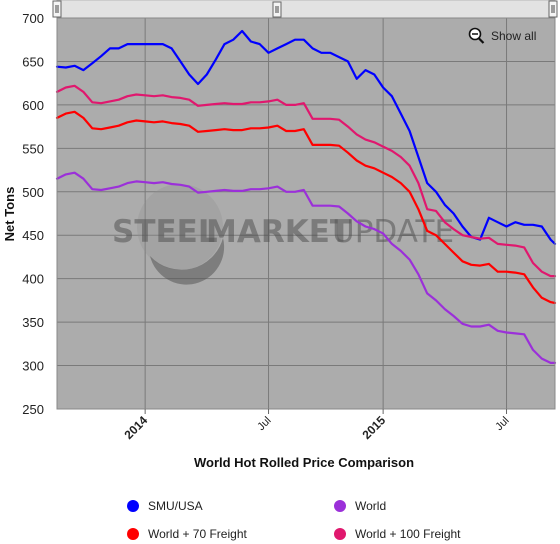 This screenshot has height=544, width=560. I want to click on y-axis: 250 300 350 400 450 500 550 600 650 700, so click(33, 214).